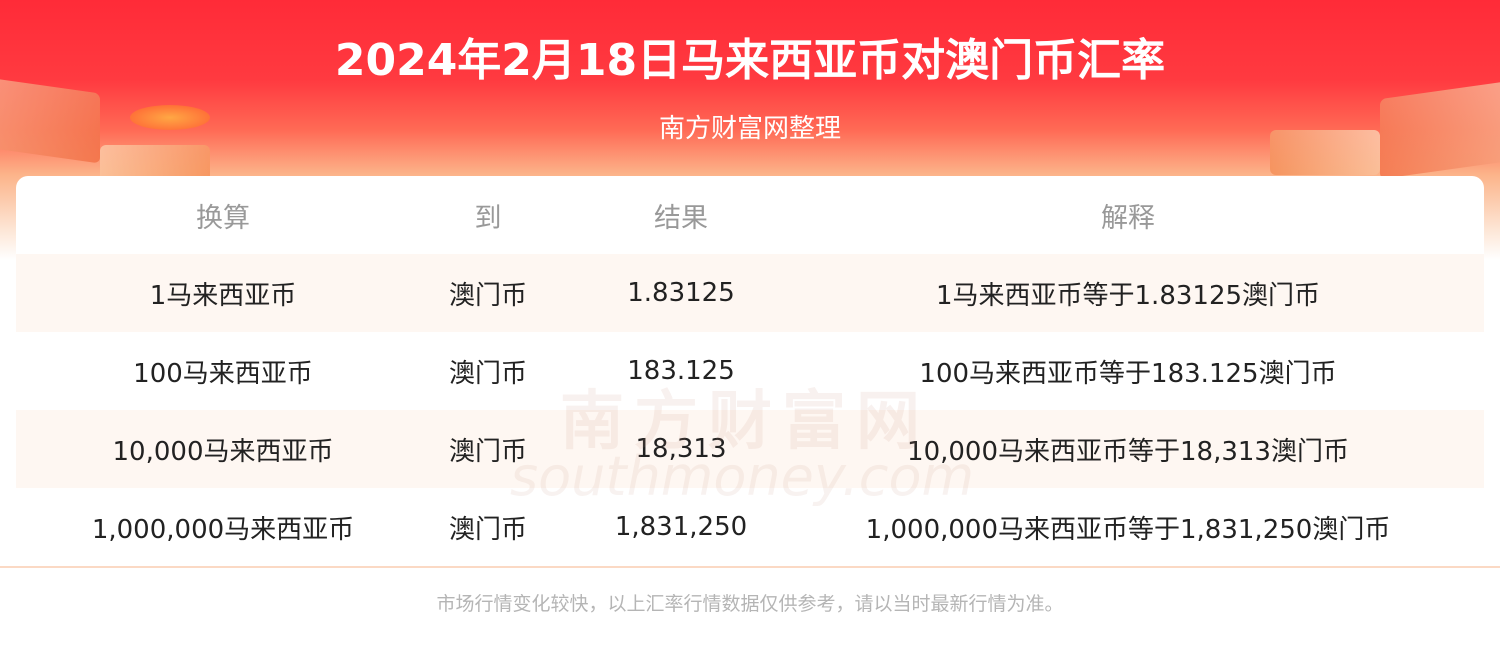 The height and width of the screenshot is (660, 1500). I want to click on table-cell: 100马来西亚币, so click(223, 373).